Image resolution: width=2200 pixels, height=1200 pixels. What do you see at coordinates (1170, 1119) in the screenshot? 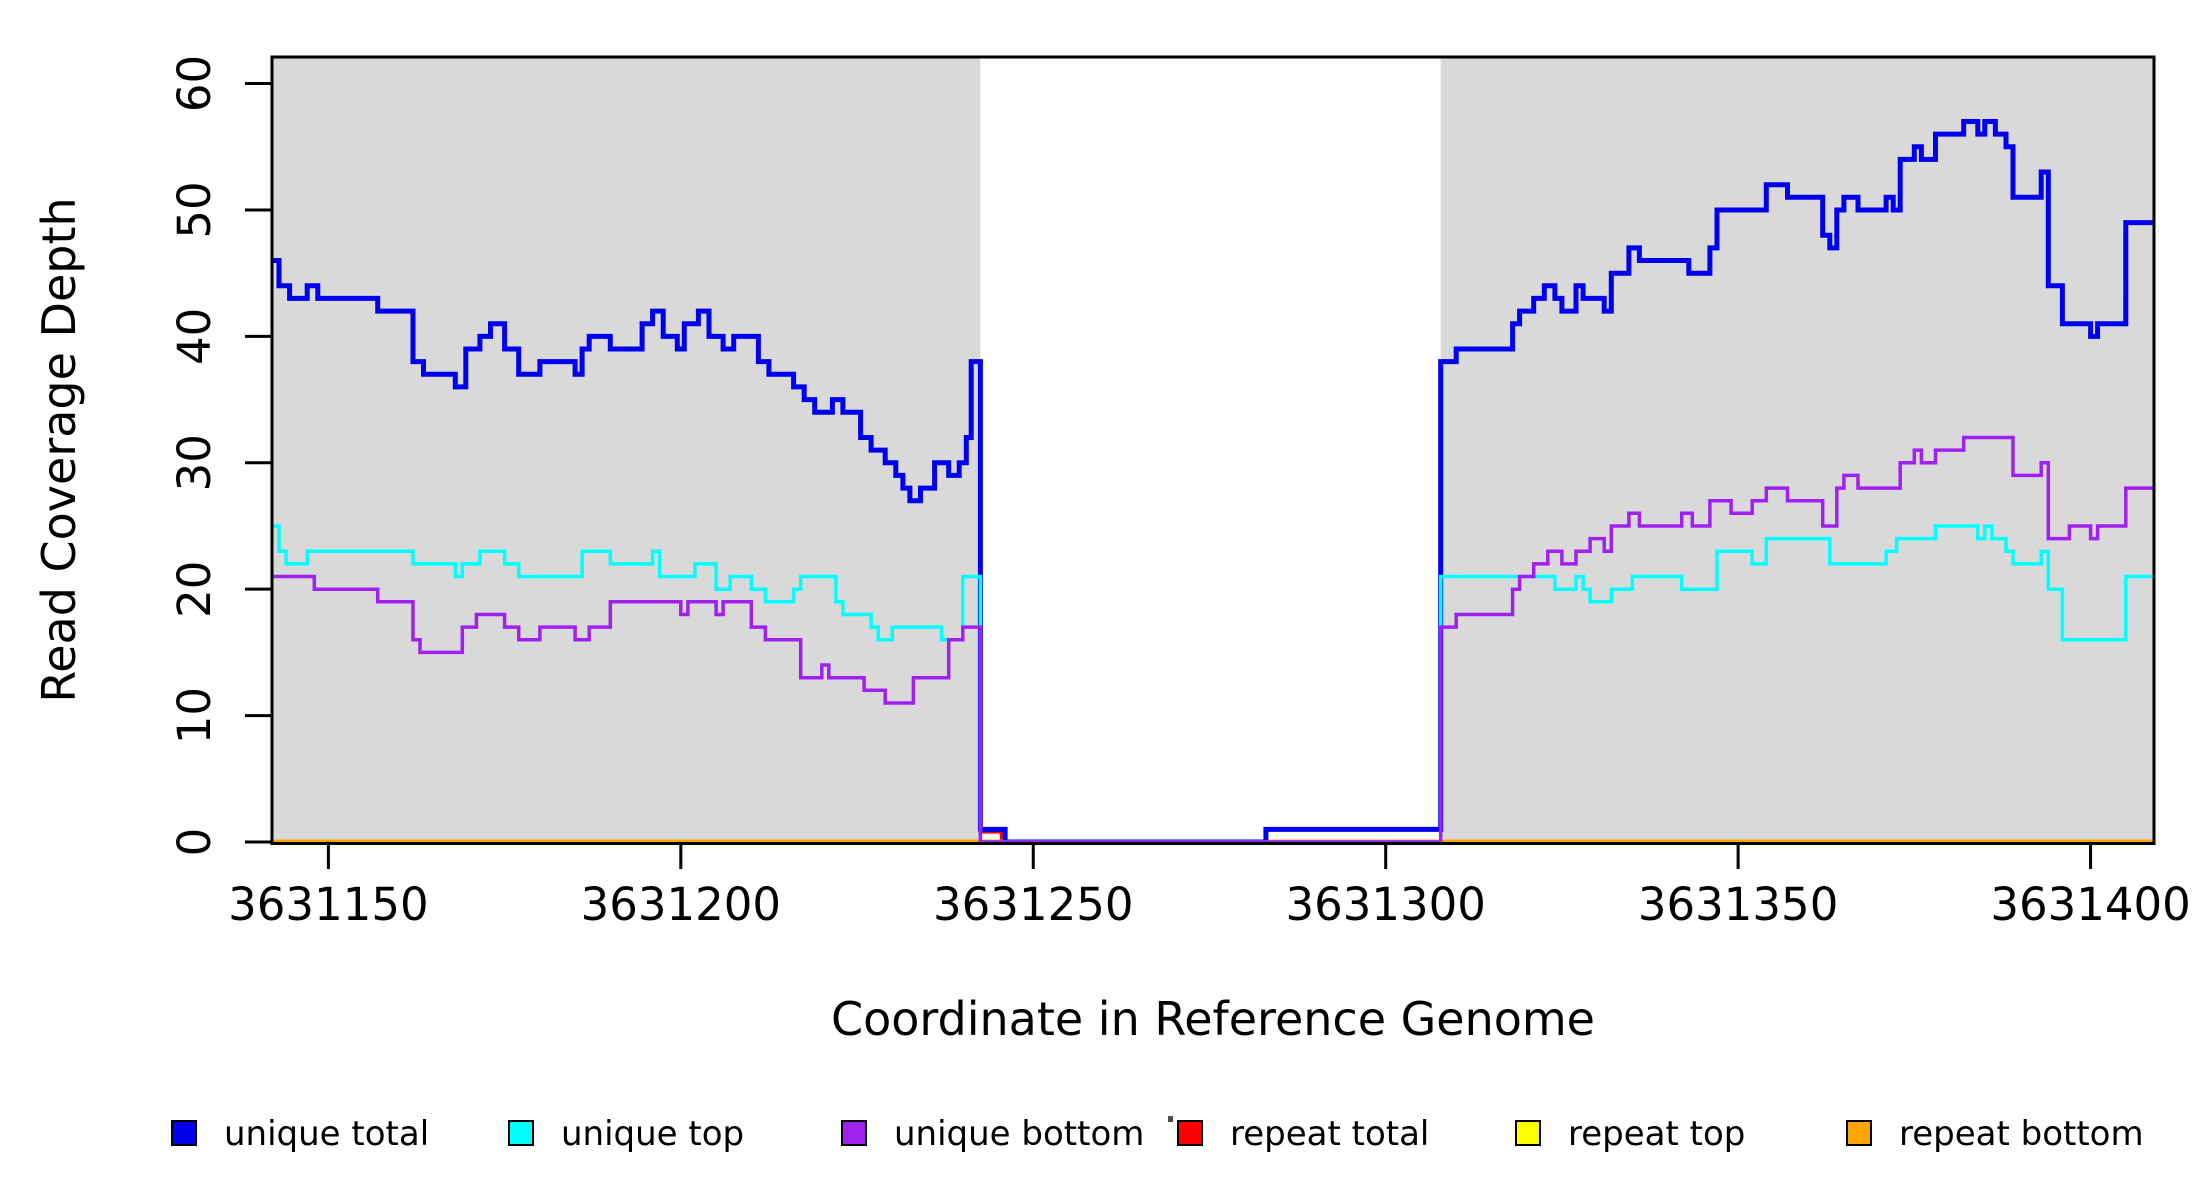
I see `stray-dot` at bounding box center [1170, 1119].